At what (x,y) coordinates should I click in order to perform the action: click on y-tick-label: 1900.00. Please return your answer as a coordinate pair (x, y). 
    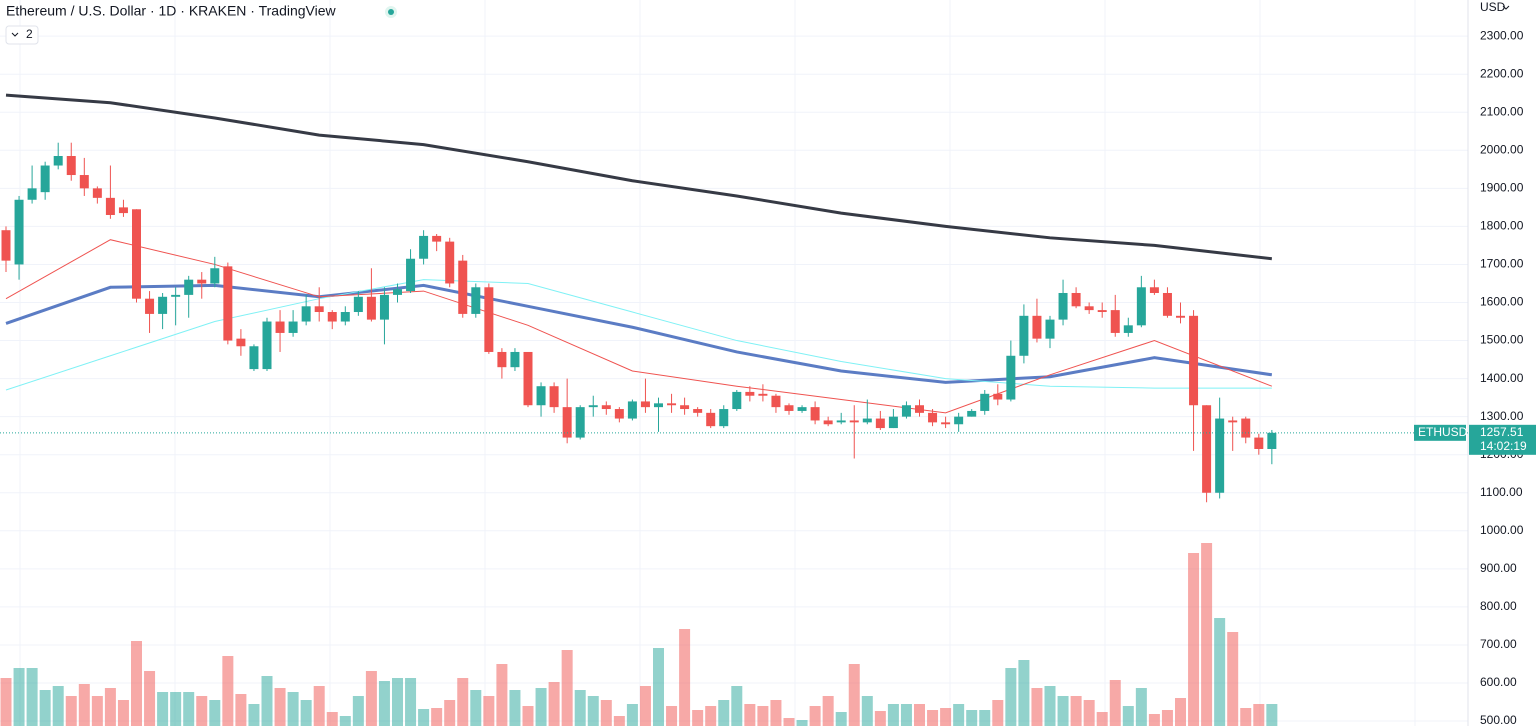
    Looking at the image, I should click on (1502, 188).